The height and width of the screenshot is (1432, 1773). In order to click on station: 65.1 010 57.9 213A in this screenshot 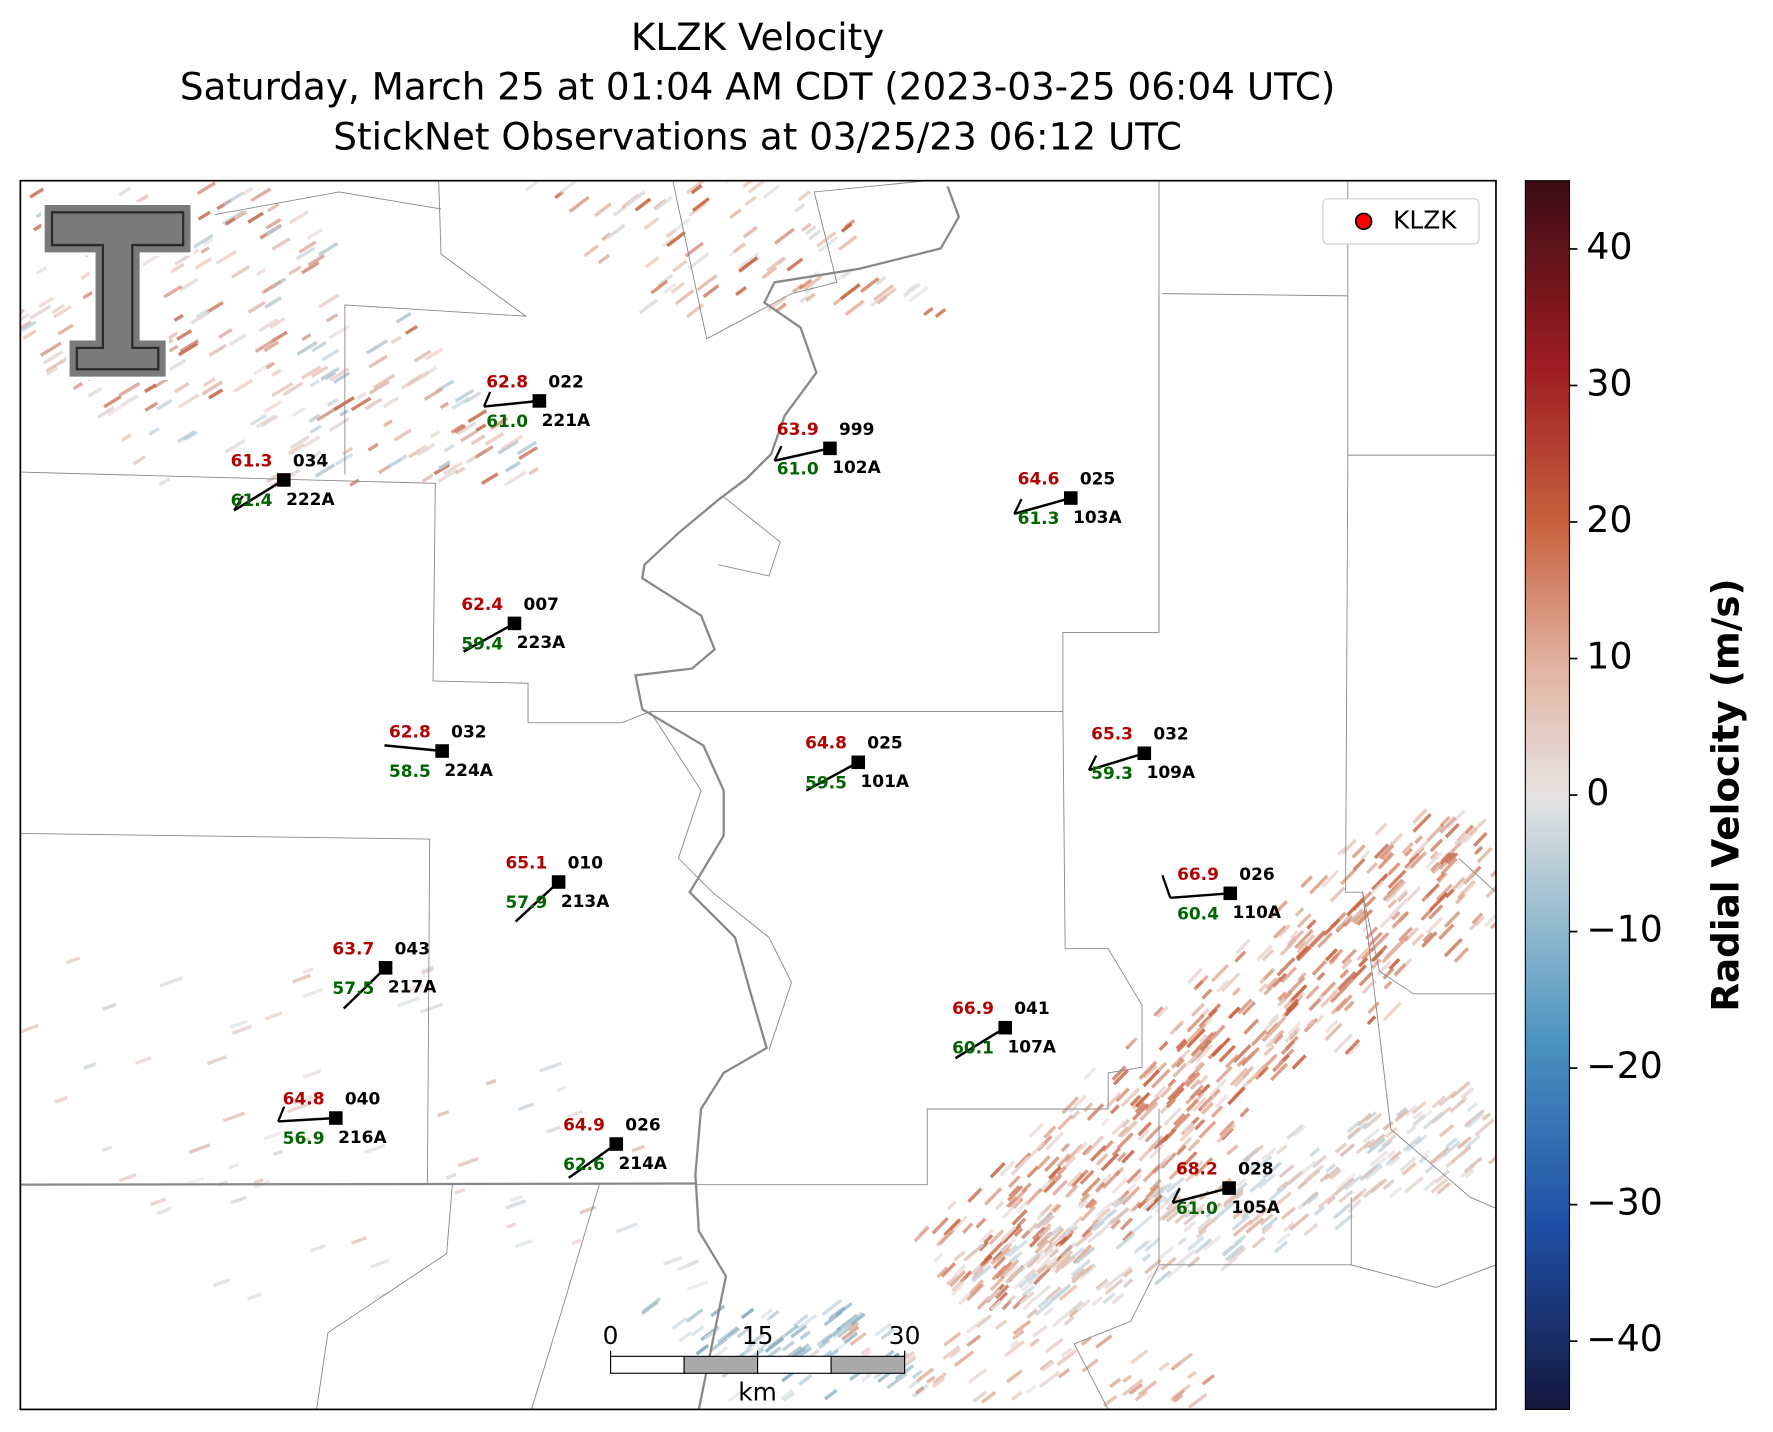, I will do `click(557, 887)`.